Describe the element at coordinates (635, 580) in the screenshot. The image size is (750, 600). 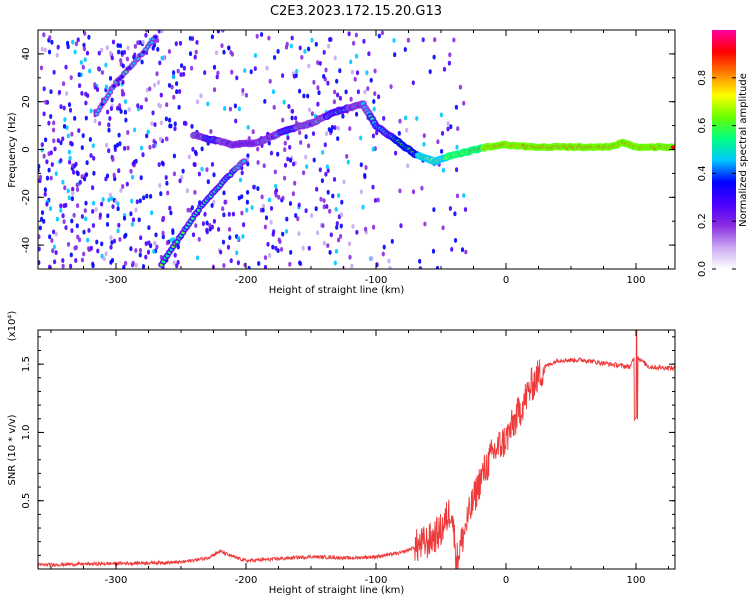
I see `x-tick-label: 100` at that location.